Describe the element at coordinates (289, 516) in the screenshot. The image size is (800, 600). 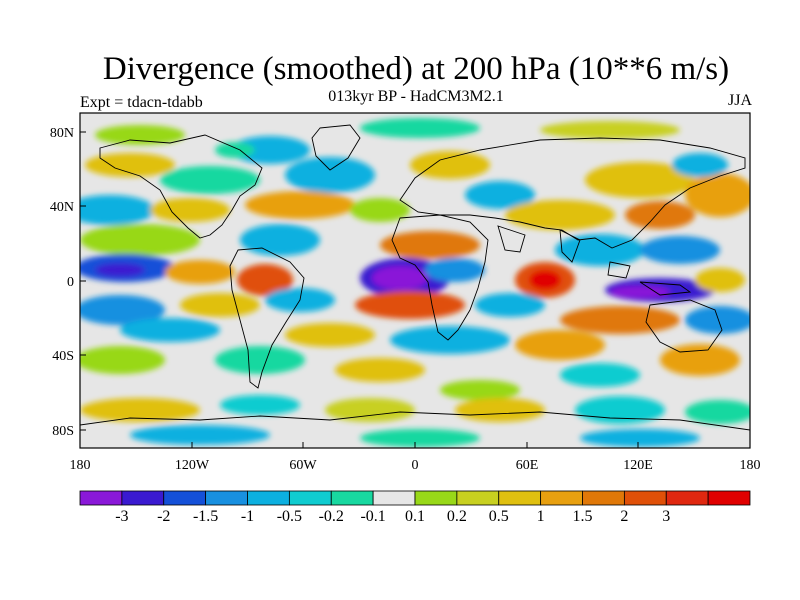
I see `colorbar-label: -0.5` at that location.